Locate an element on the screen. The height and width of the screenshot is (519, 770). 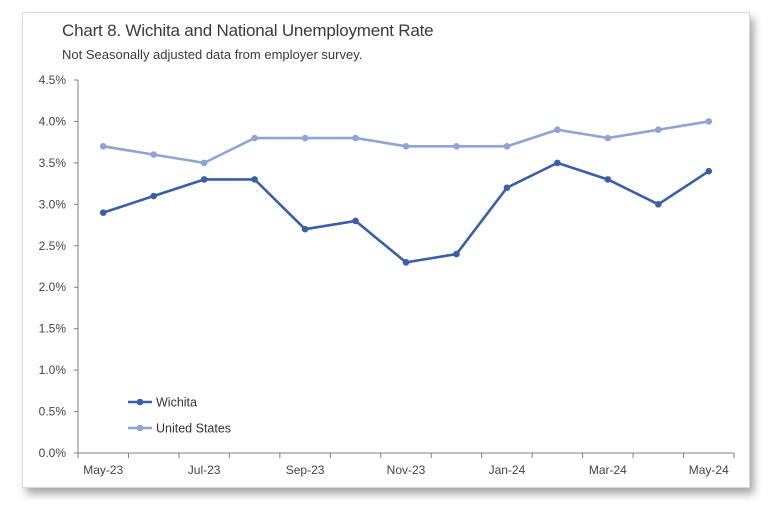
x-tick-label: May-23 is located at coordinates (103, 470).